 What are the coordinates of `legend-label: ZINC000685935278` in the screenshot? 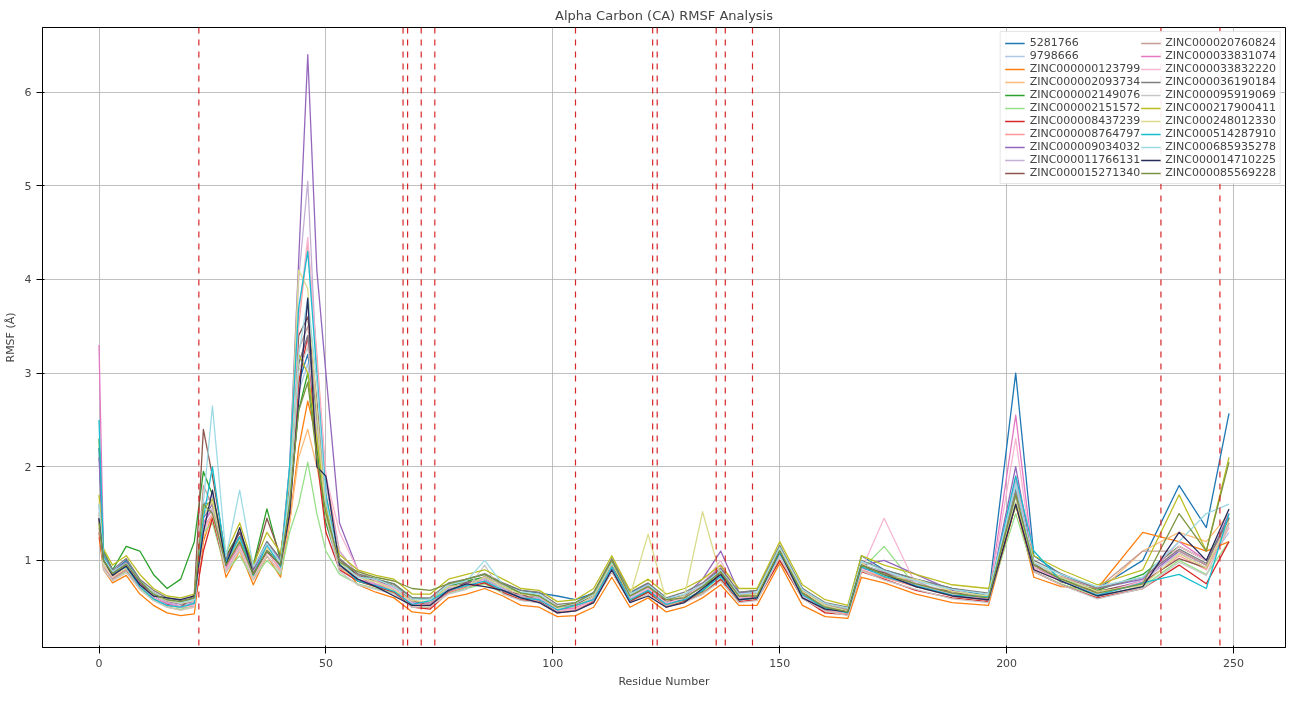 It's located at (1220, 146).